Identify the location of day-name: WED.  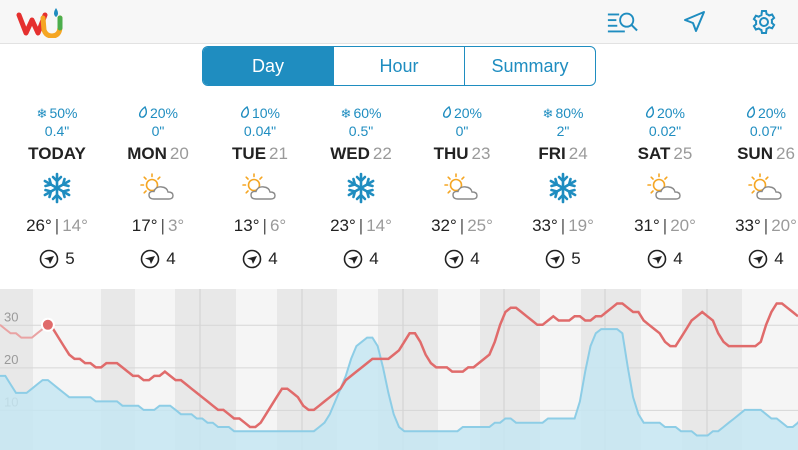
(350, 153).